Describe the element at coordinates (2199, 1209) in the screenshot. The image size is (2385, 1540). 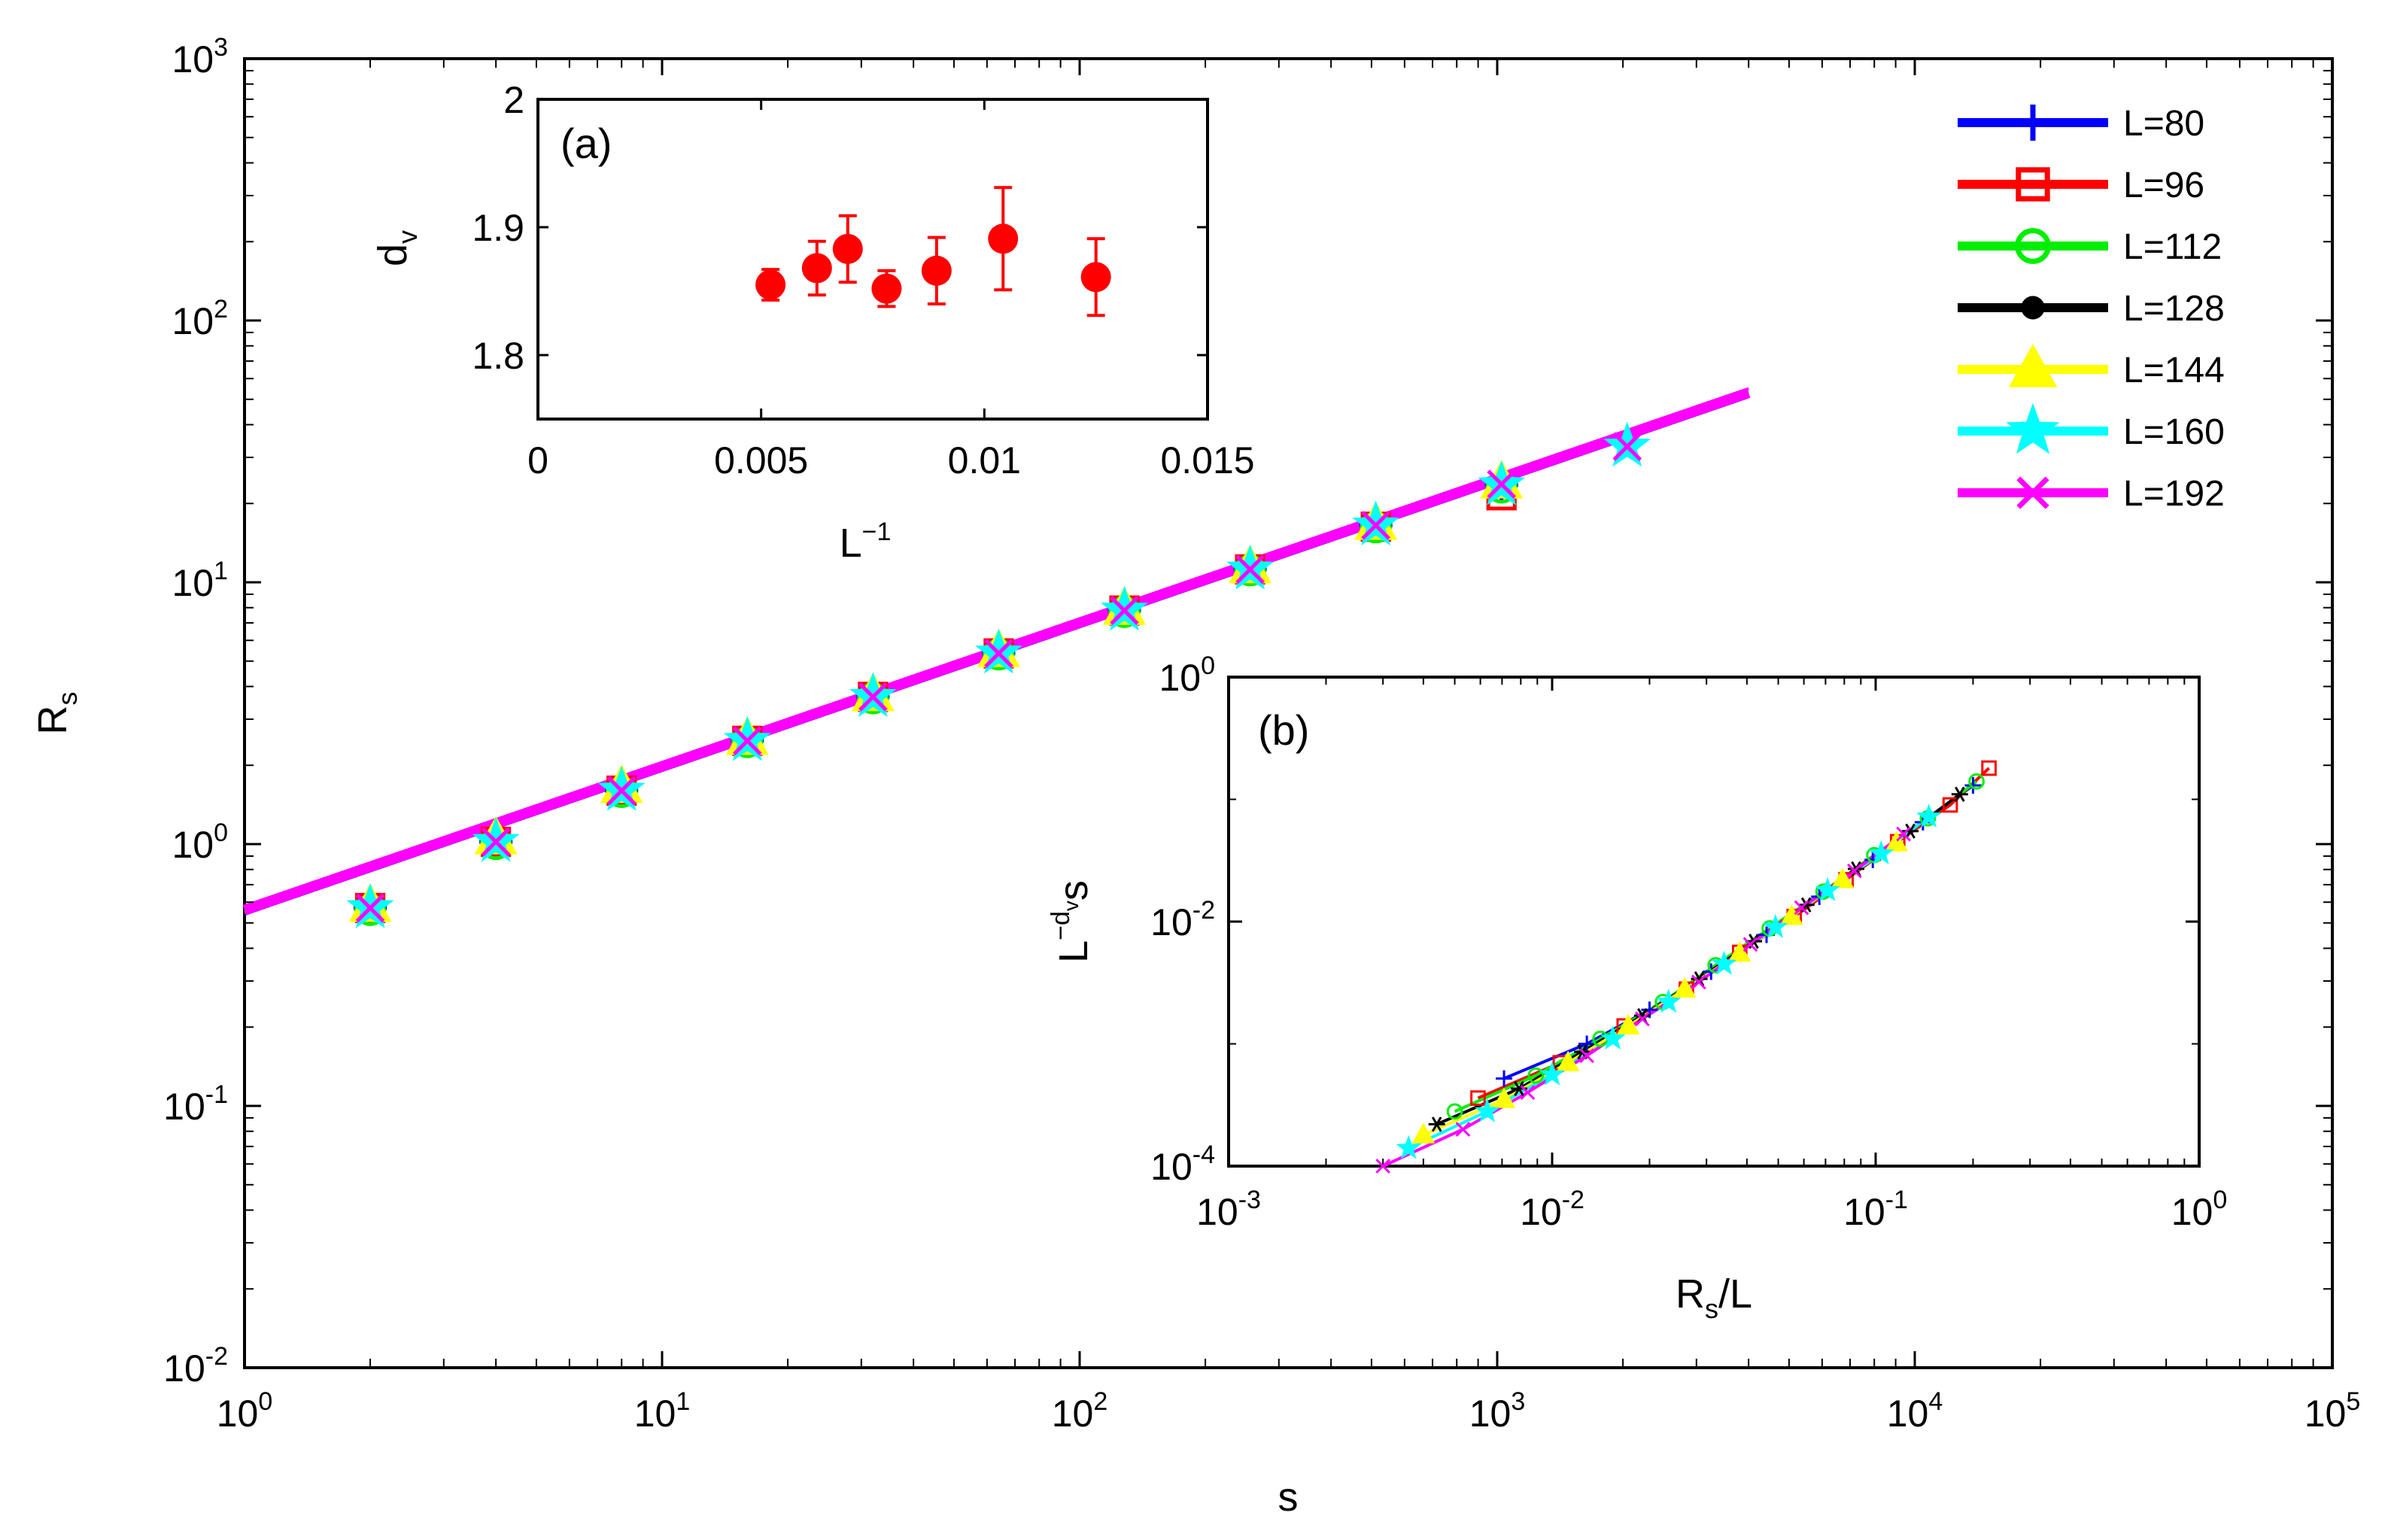
I see `inset-b-x-tick-label: 10⁰` at that location.